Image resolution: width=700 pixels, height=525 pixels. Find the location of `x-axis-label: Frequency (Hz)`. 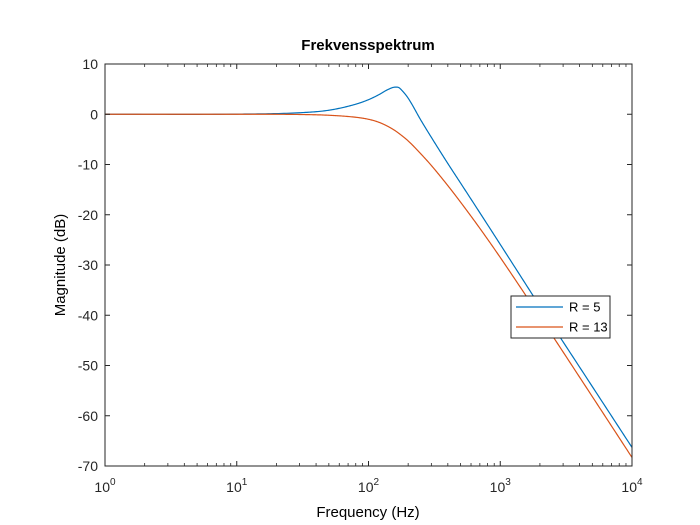

x-axis-label: Frequency (Hz) is located at coordinates (367, 512).